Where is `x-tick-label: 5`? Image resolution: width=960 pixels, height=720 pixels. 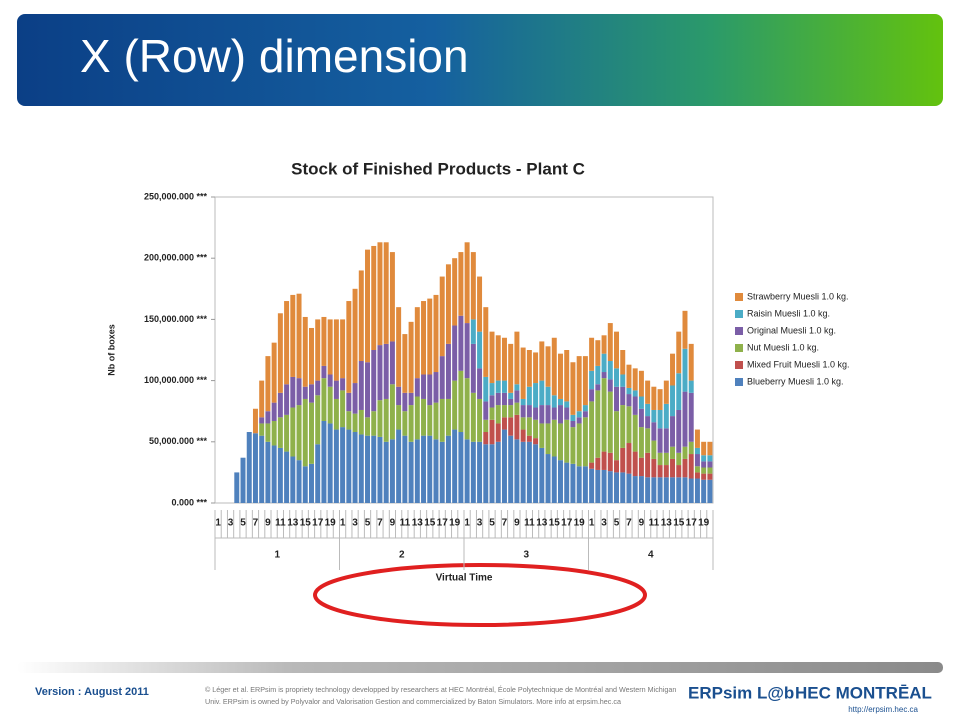 x-tick-label: 5 is located at coordinates (368, 523).